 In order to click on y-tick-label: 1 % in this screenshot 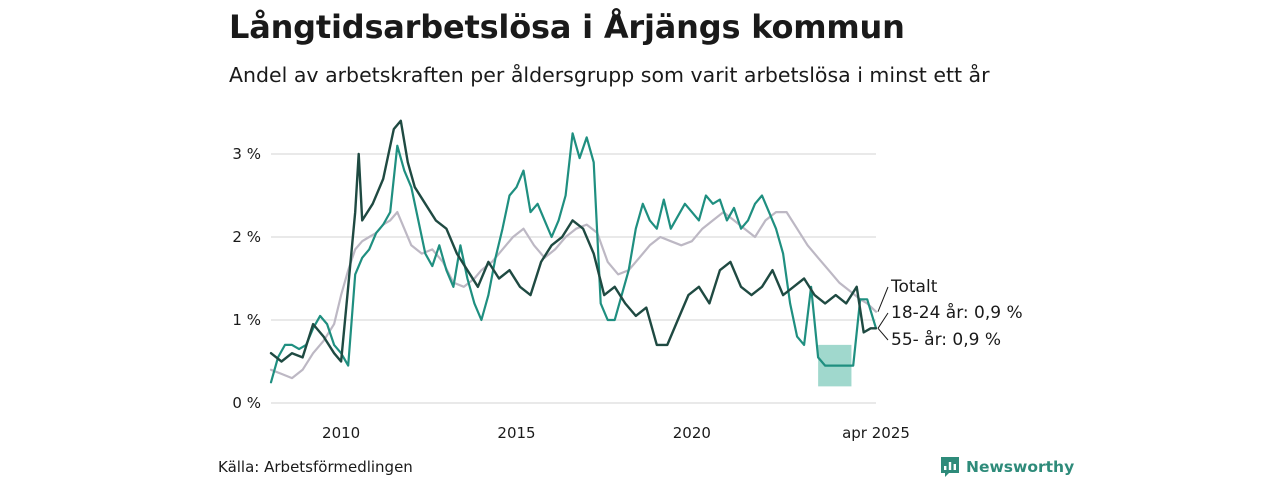, I will do `click(246, 320)`.